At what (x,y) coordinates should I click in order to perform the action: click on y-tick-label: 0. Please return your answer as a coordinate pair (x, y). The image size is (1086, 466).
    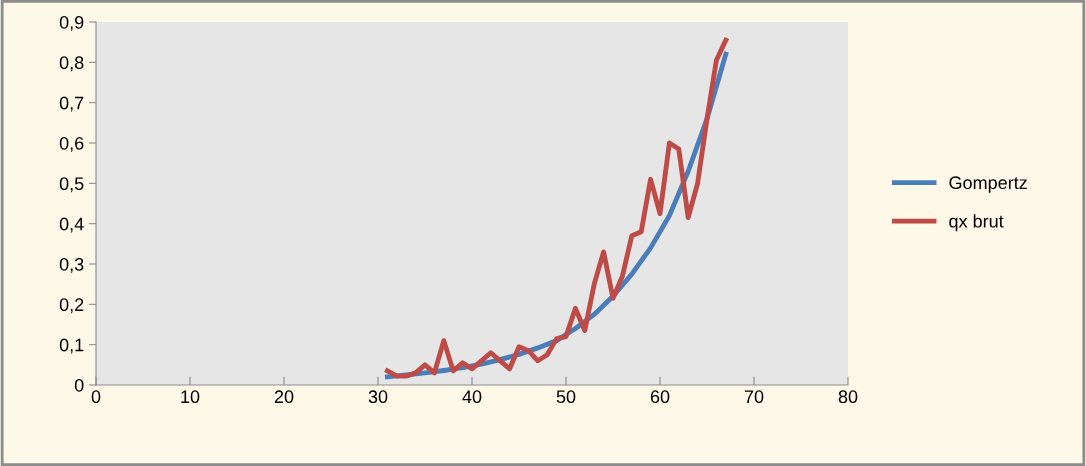
    Looking at the image, I should click on (79, 385).